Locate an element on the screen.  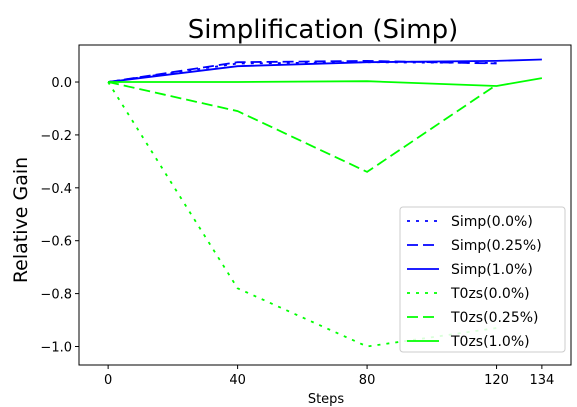
x-axis-label: Steps is located at coordinates (326, 399).